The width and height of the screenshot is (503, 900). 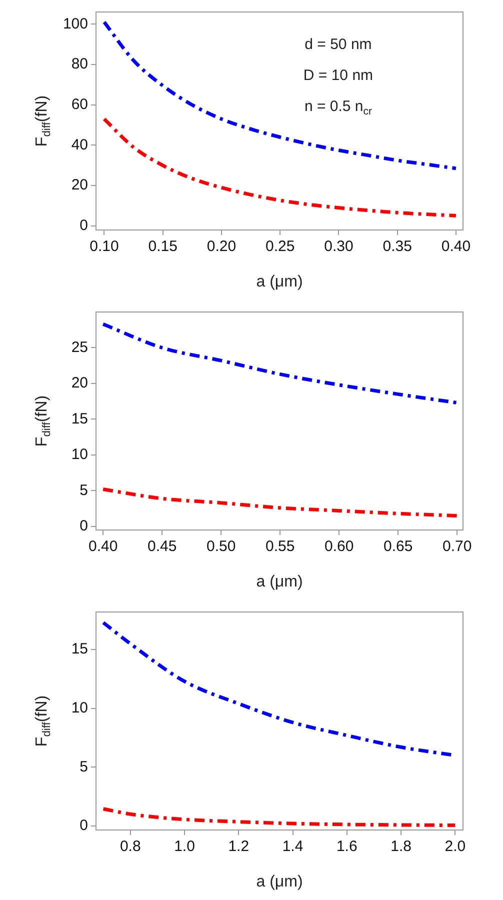 I want to click on x-tick-label: 0.15, so click(x=163, y=247).